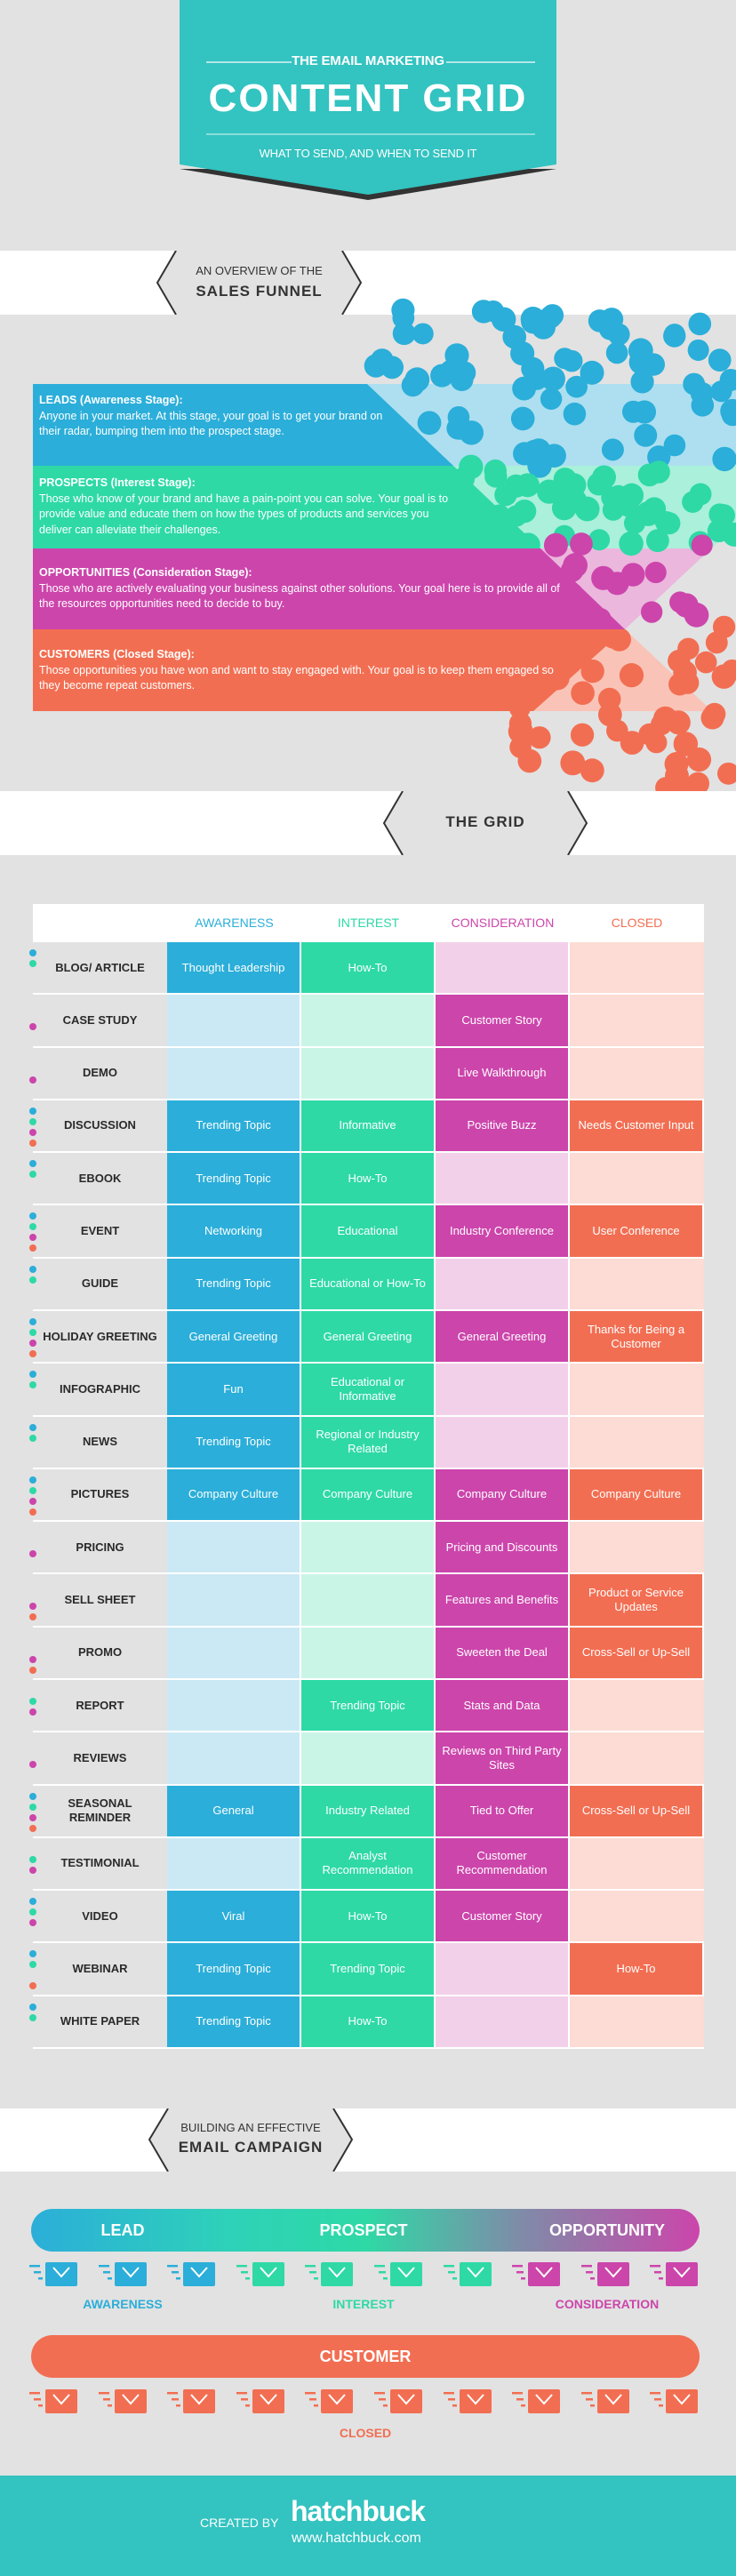  I want to click on cell-closed: Needs Customer Input, so click(637, 1127).